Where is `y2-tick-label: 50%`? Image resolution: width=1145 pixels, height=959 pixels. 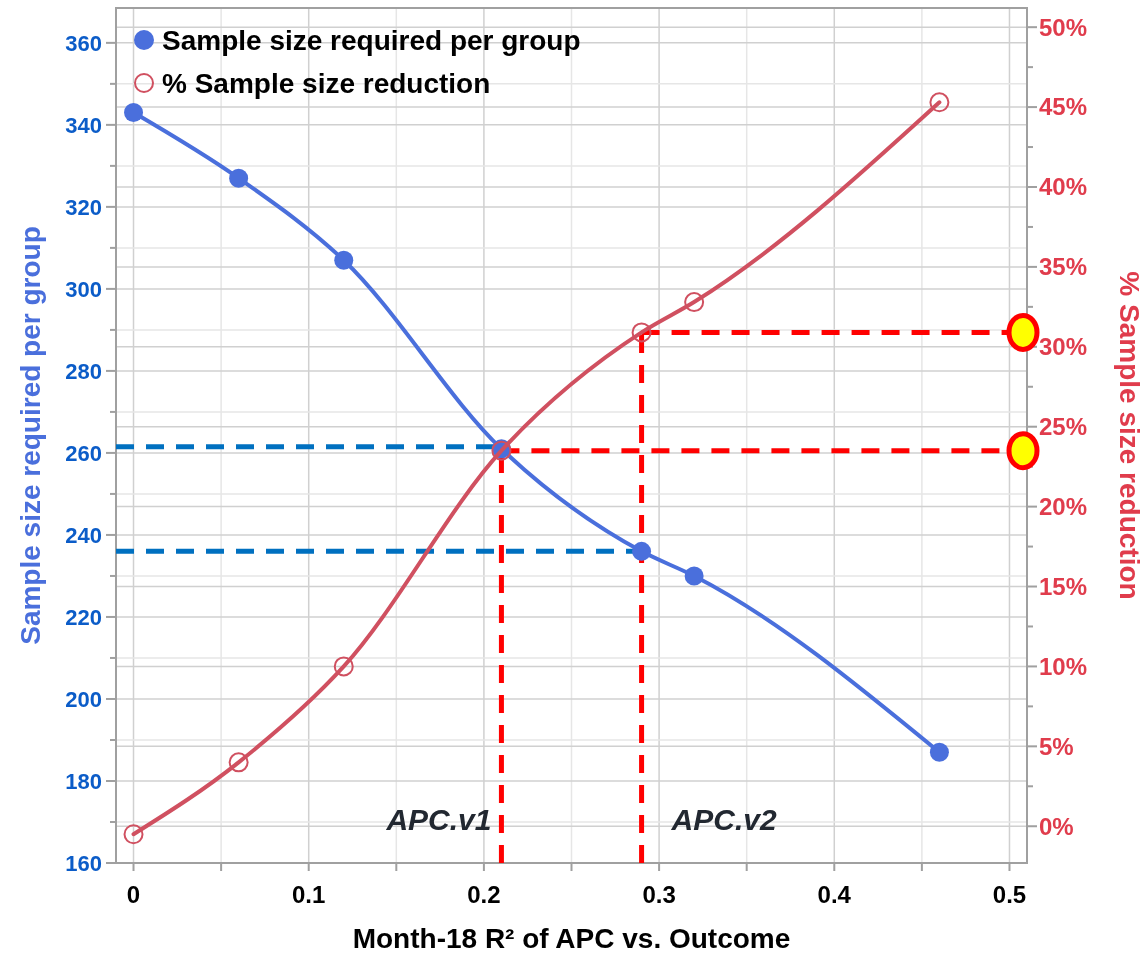 y2-tick-label: 50% is located at coordinates (1063, 27).